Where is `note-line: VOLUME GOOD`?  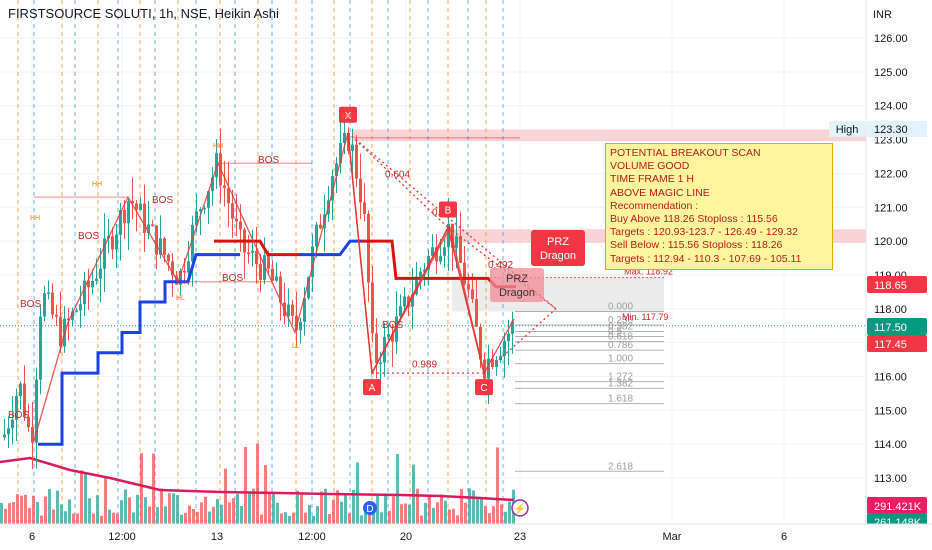 note-line: VOLUME GOOD is located at coordinates (650, 166).